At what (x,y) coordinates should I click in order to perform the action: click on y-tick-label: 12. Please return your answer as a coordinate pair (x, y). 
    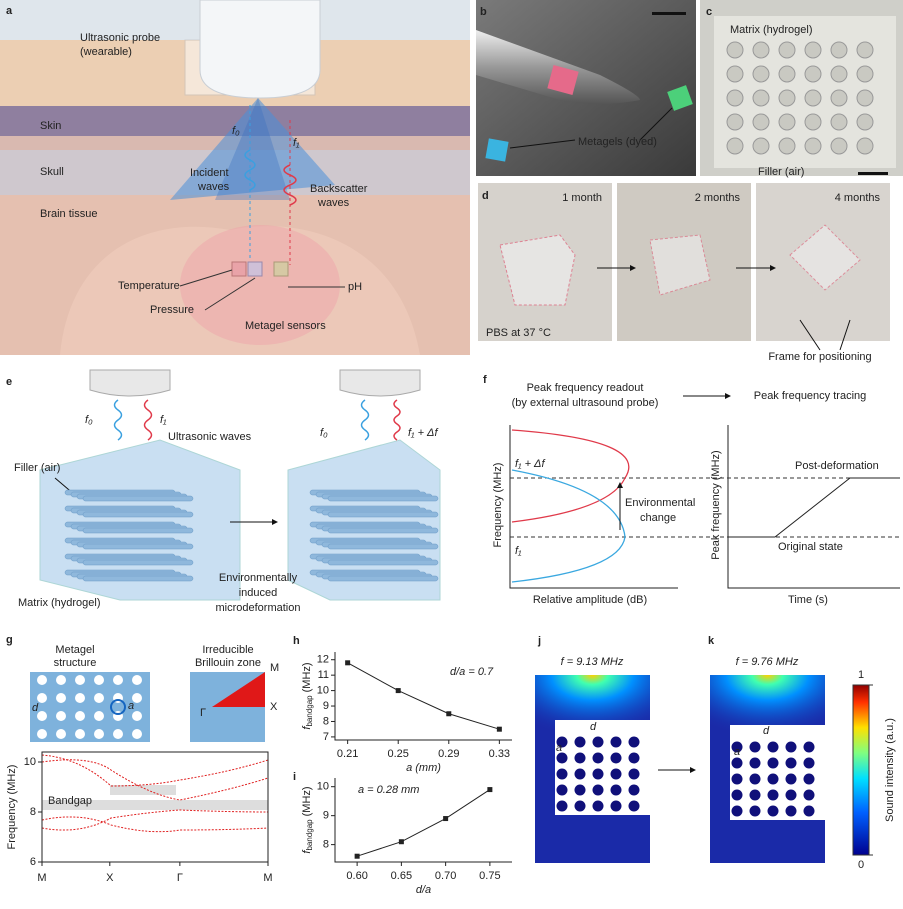
    Looking at the image, I should click on (323, 660).